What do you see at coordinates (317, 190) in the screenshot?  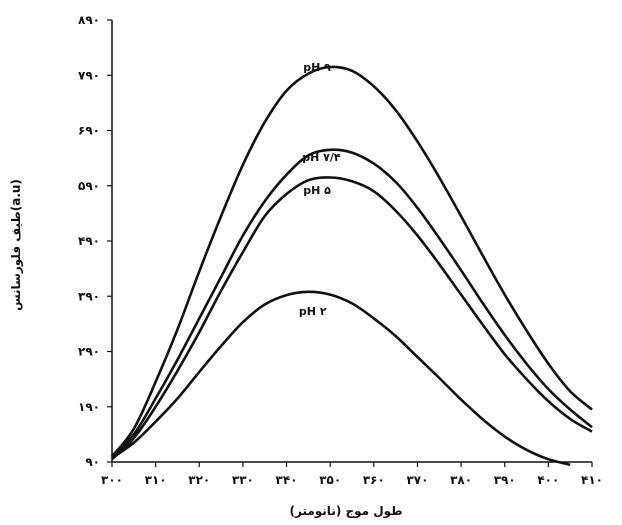 I see `series-label-2: pH ۵` at bounding box center [317, 190].